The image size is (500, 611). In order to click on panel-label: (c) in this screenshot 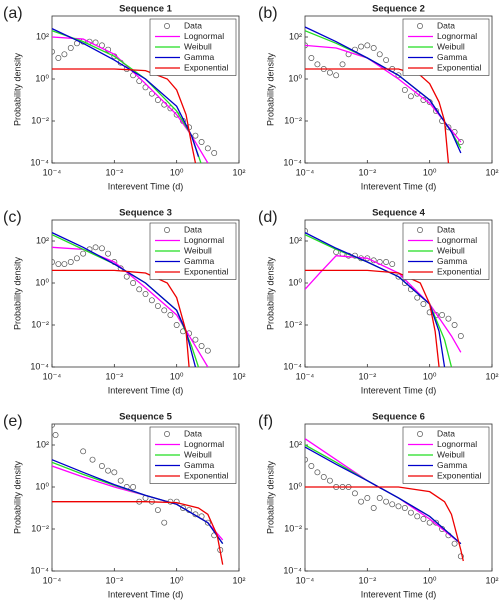, I will do `click(12, 217)`.